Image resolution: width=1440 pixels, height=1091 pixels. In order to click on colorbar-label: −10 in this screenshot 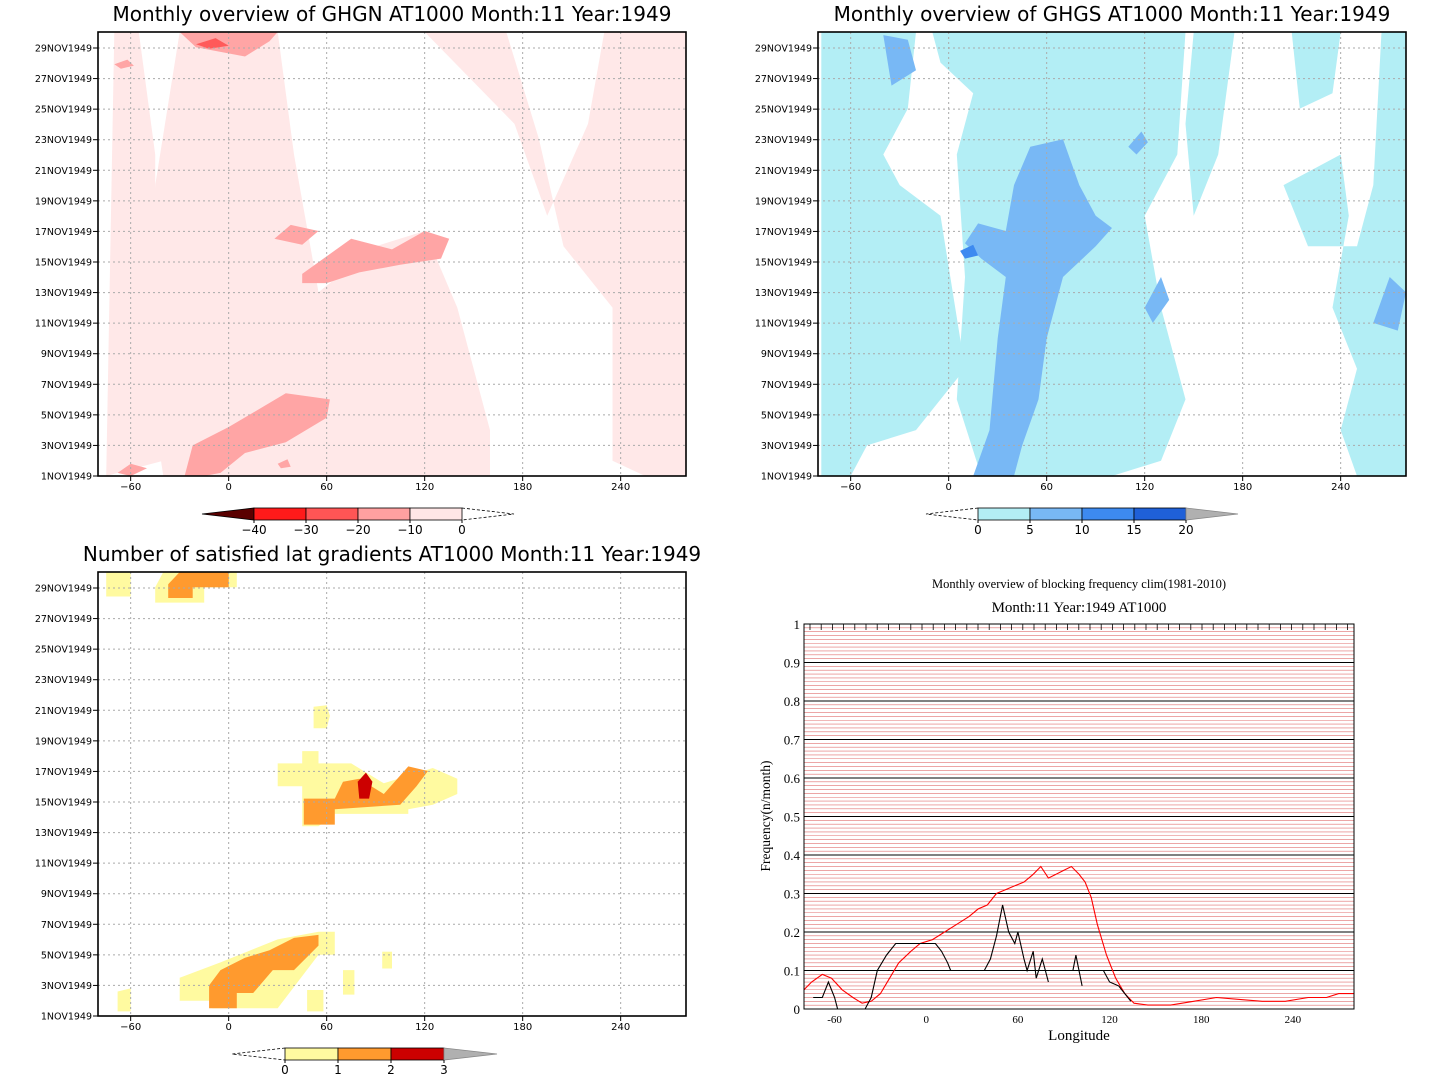, I will do `click(409, 530)`.